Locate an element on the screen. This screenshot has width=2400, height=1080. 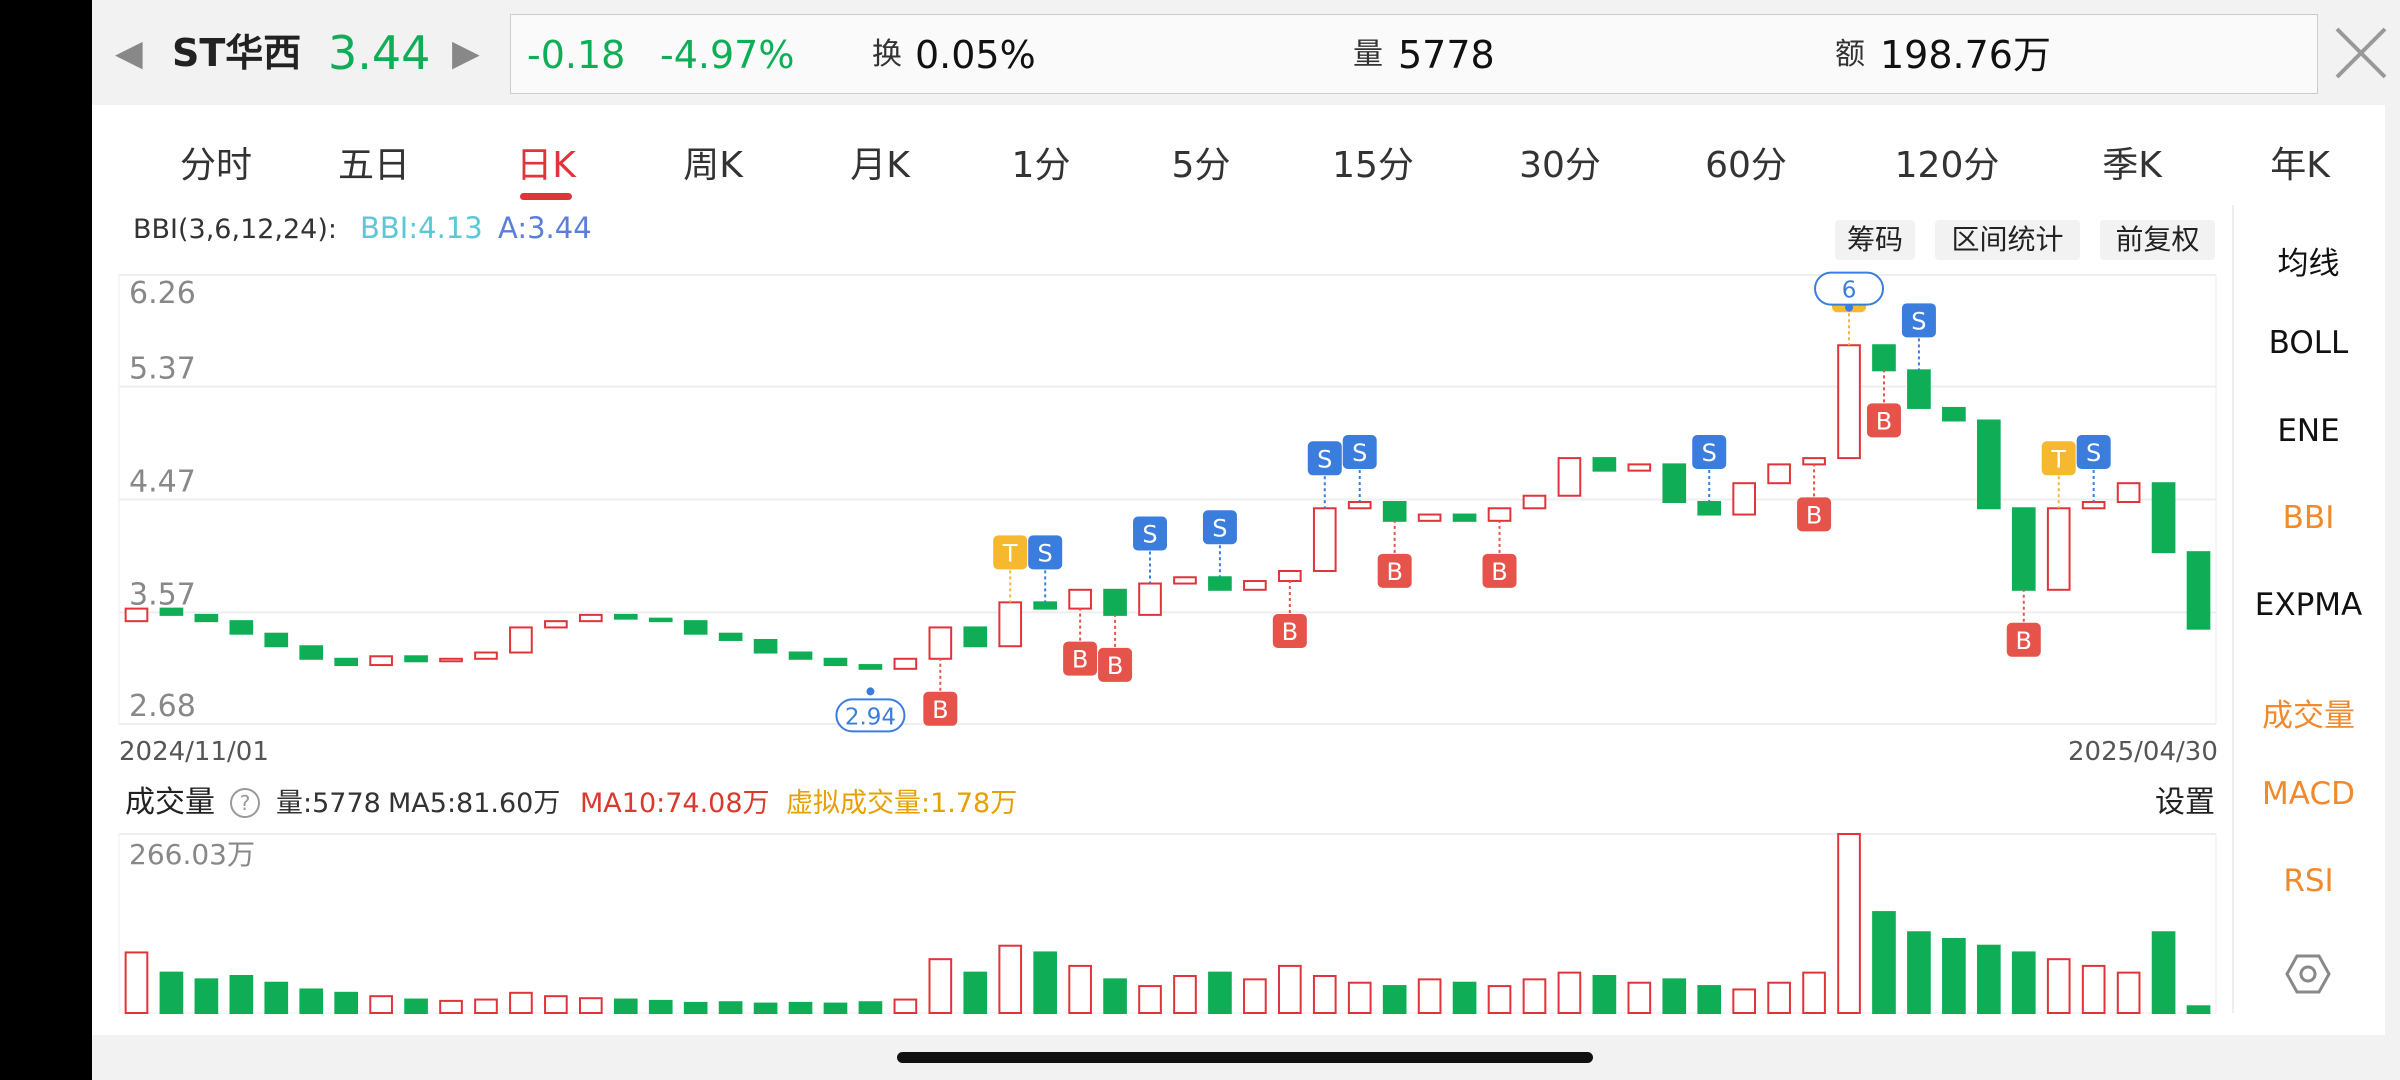
tab: 周K is located at coordinates (713, 165).